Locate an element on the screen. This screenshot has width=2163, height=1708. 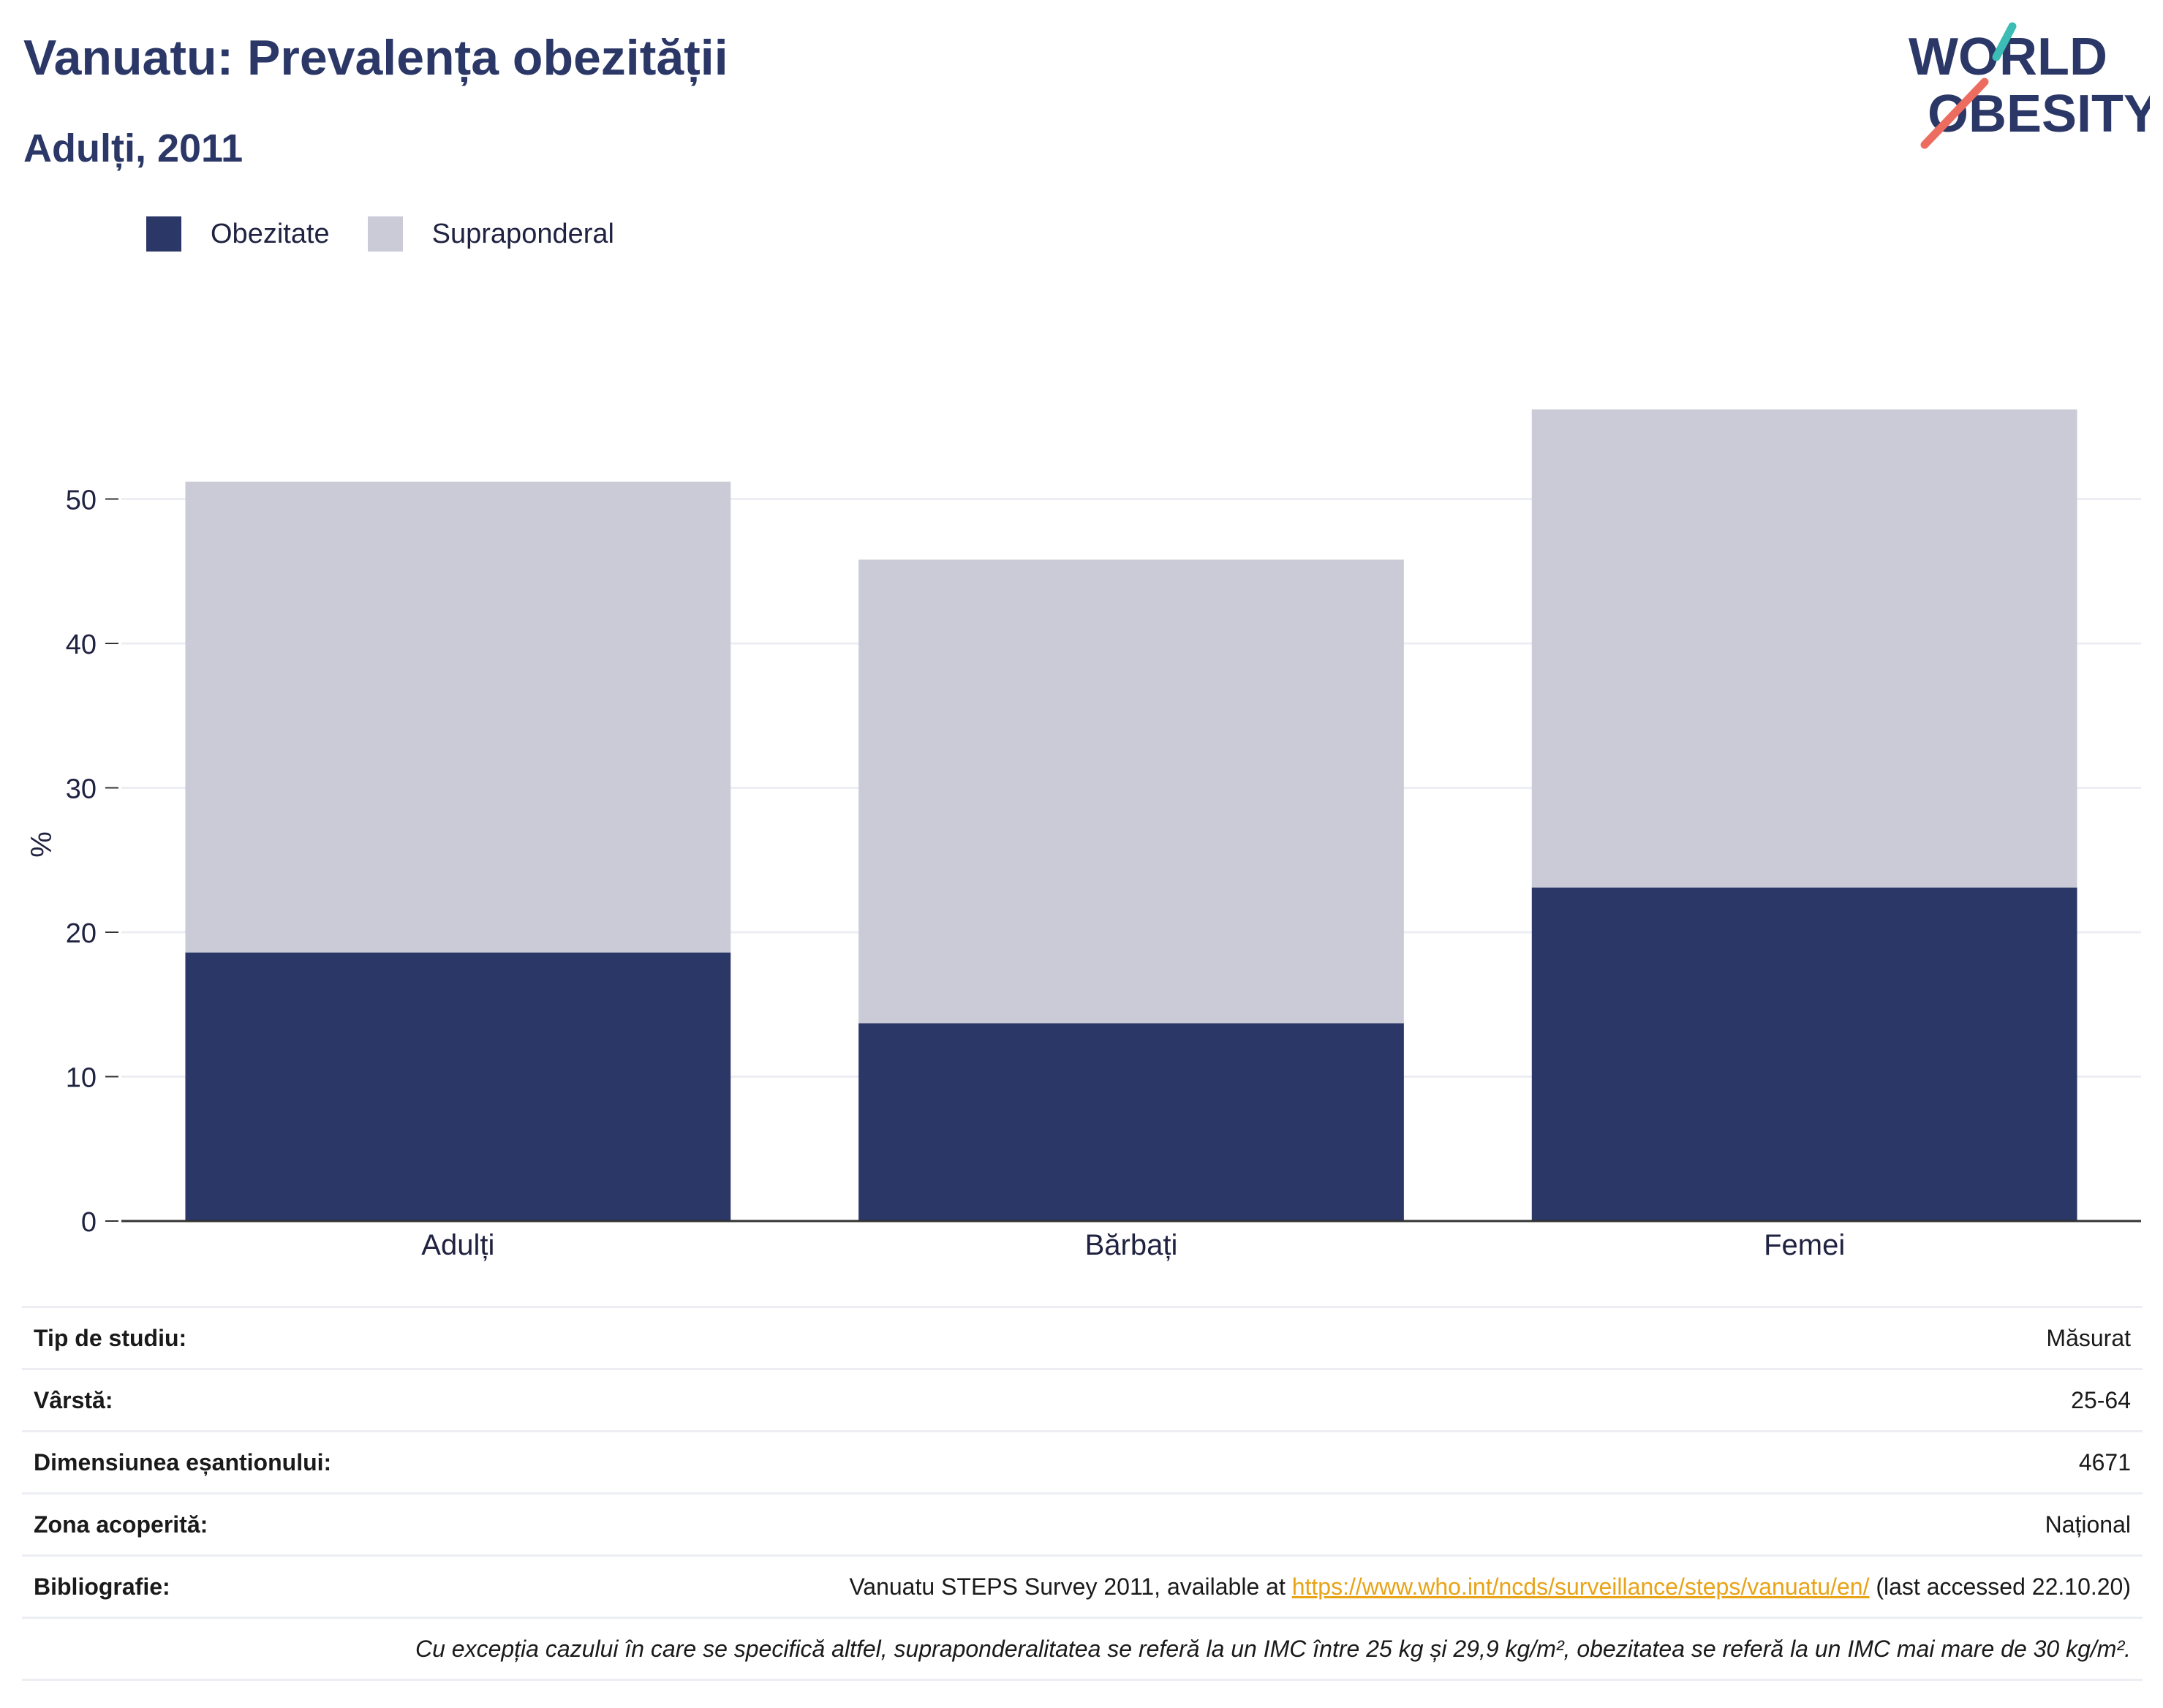
legend-item-obezitate: Obezitate is located at coordinates (238, 234).